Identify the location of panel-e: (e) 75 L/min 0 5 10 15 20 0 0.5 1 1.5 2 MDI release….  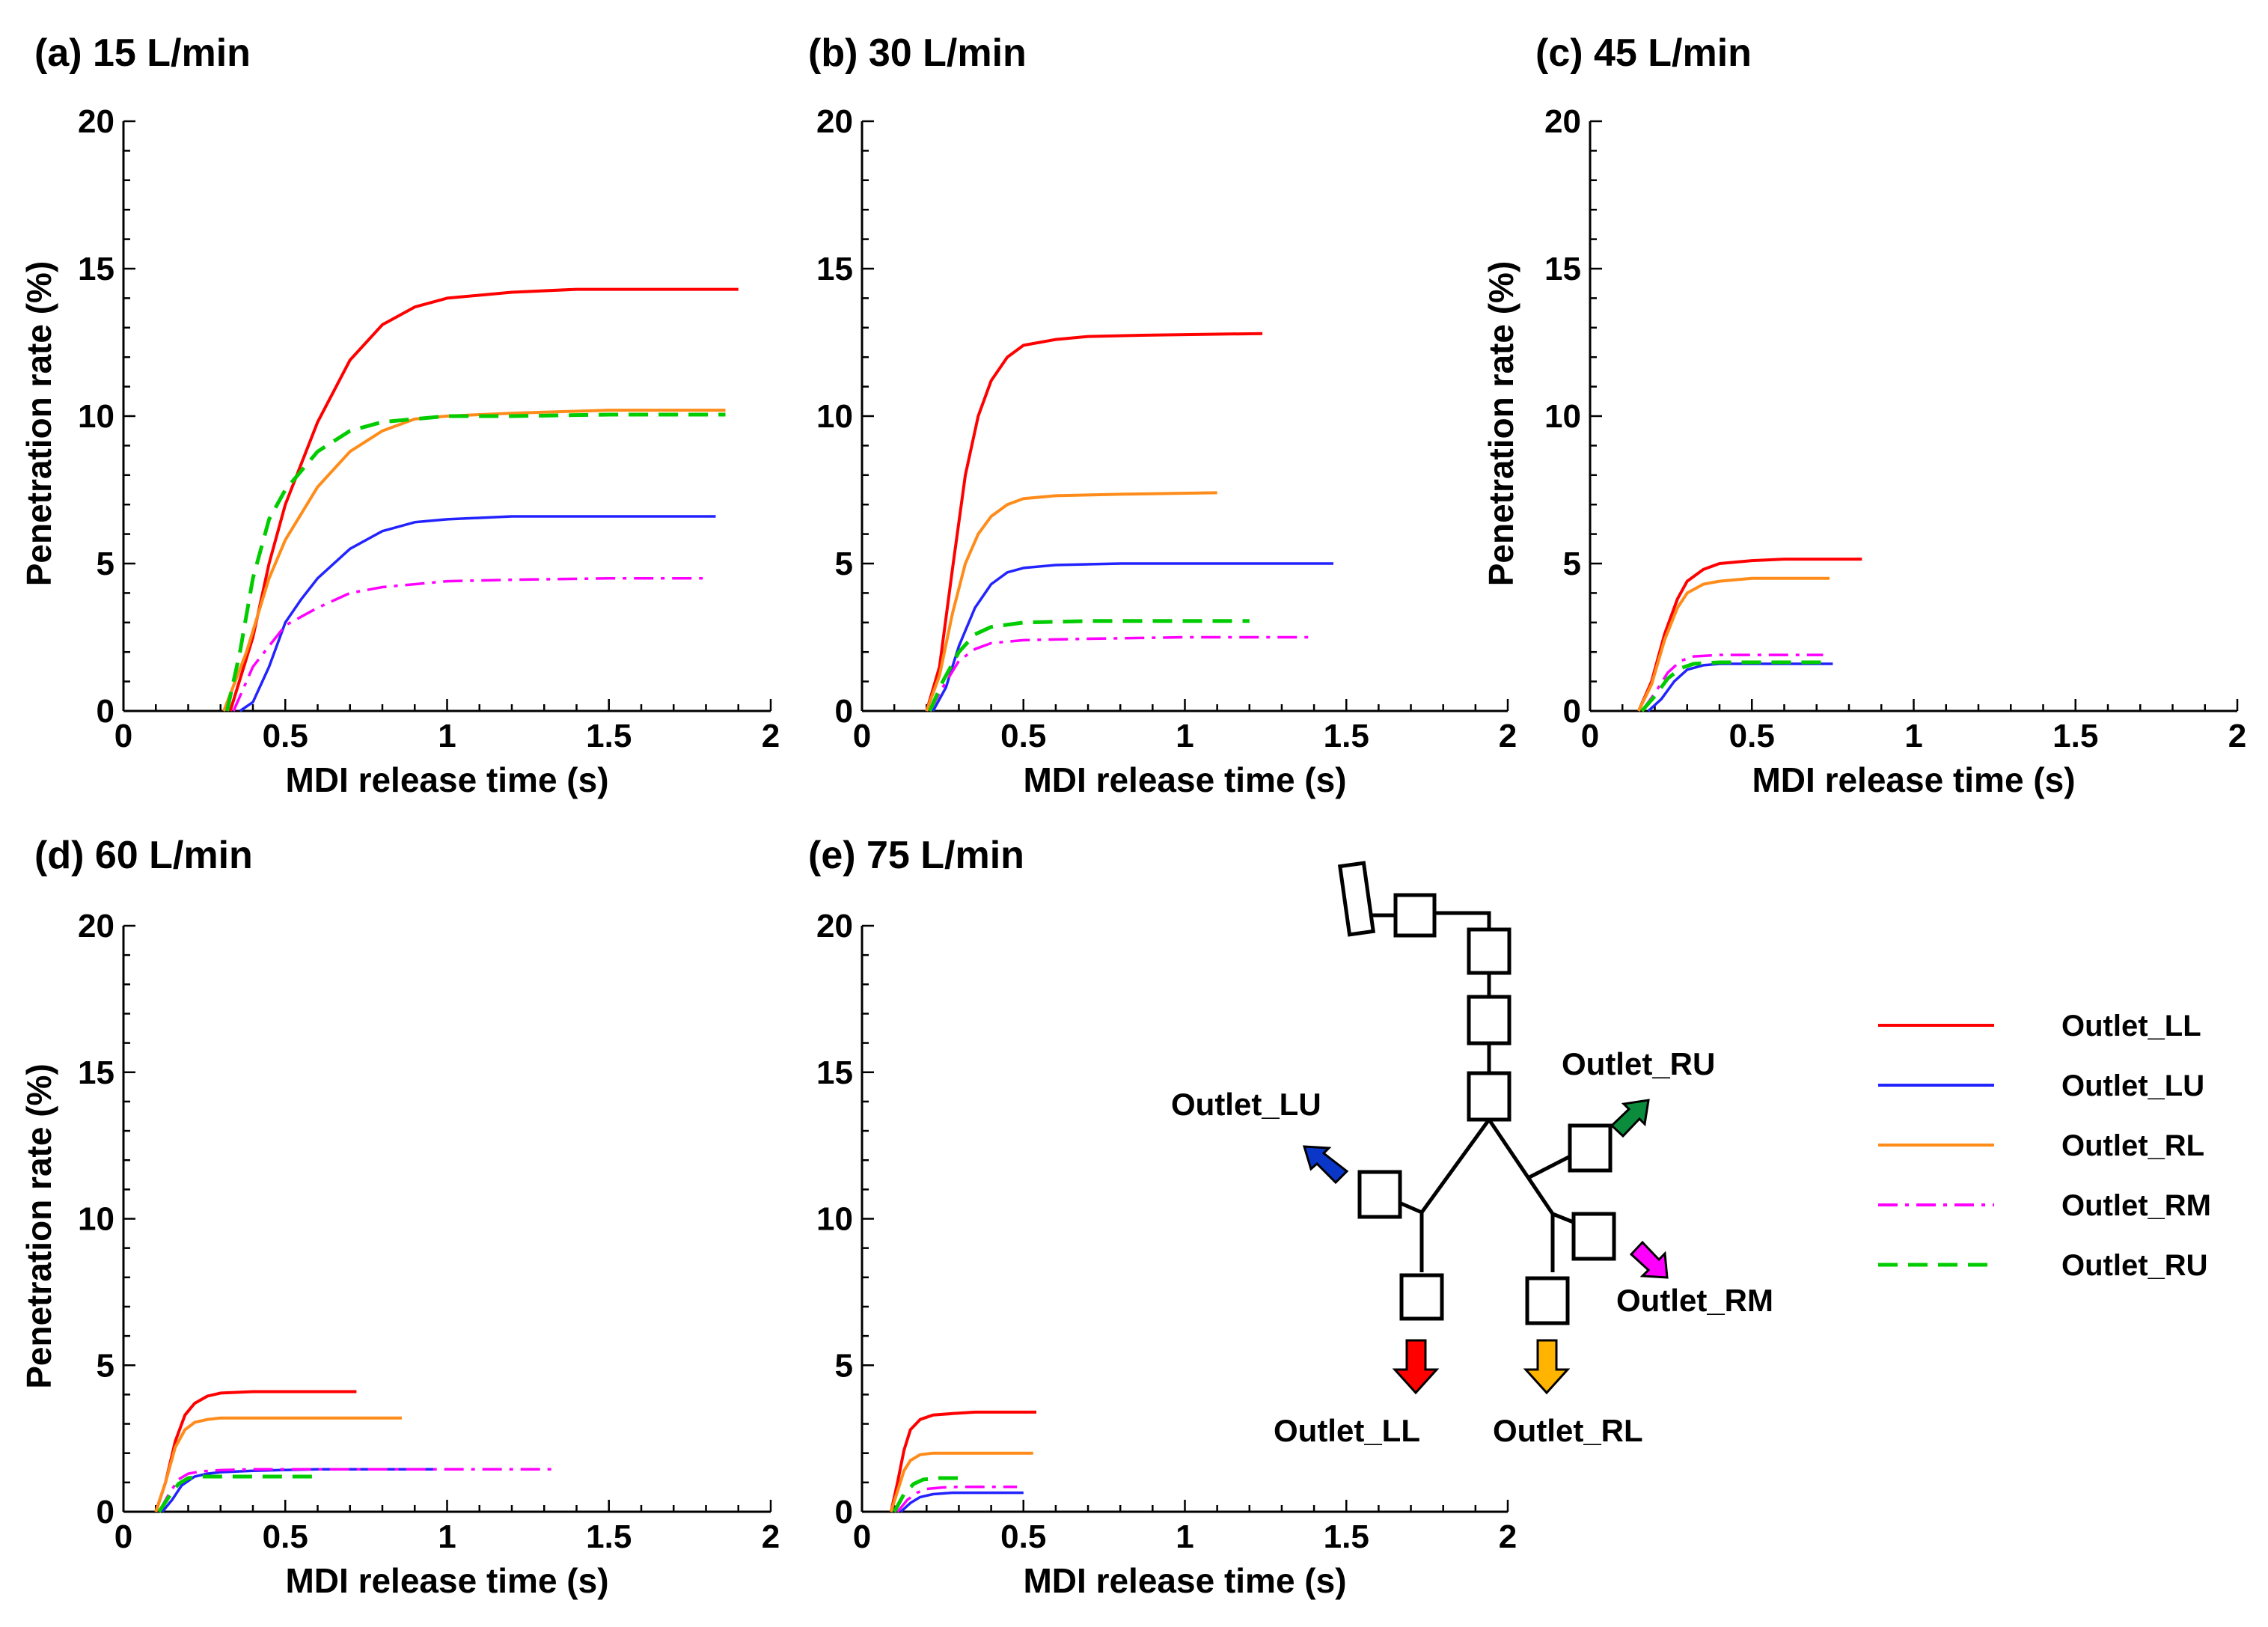
(1162, 1217).